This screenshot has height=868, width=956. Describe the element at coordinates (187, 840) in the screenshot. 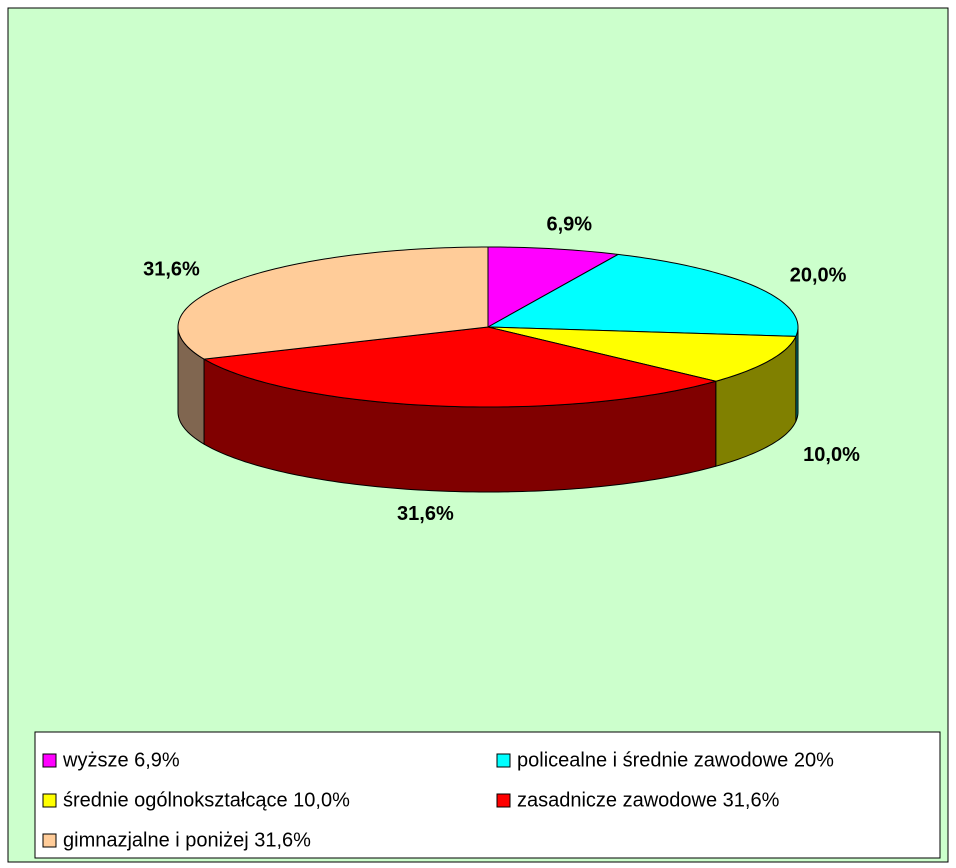

I see `legend-label: gimnazjalne i poniżej 31,6%` at that location.